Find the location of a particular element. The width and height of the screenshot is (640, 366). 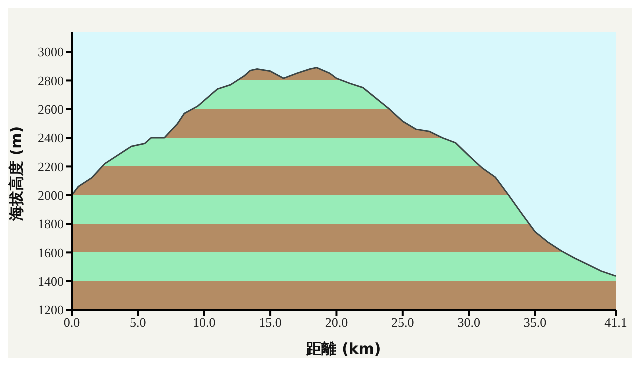

y-tick-label: 1400 is located at coordinates (51, 281).